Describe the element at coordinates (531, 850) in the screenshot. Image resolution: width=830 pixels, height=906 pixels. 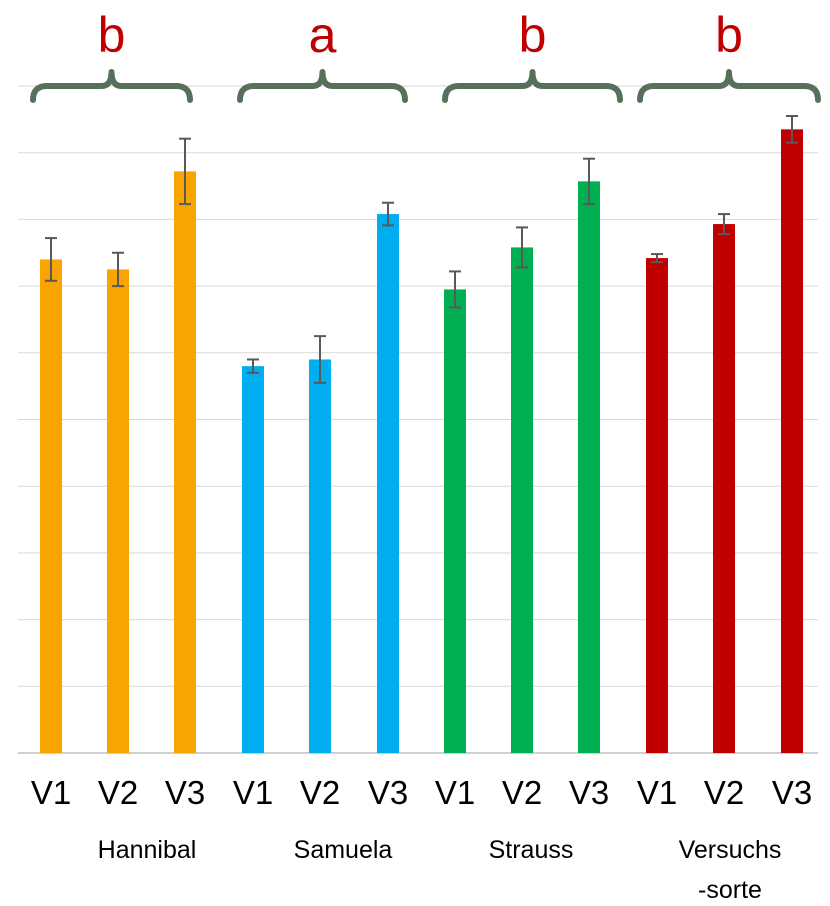
I see `group-label: Strauss` at that location.